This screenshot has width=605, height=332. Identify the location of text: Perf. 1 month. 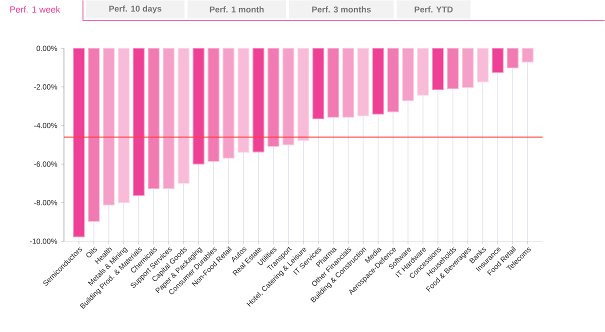
(237, 9).